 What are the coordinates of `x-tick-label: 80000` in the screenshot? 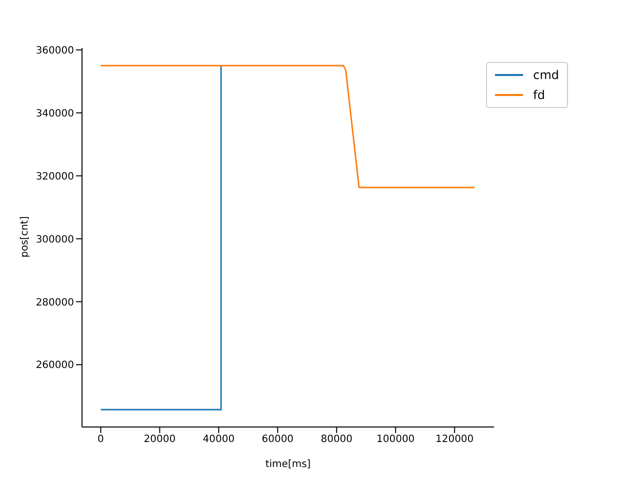 It's located at (336, 440).